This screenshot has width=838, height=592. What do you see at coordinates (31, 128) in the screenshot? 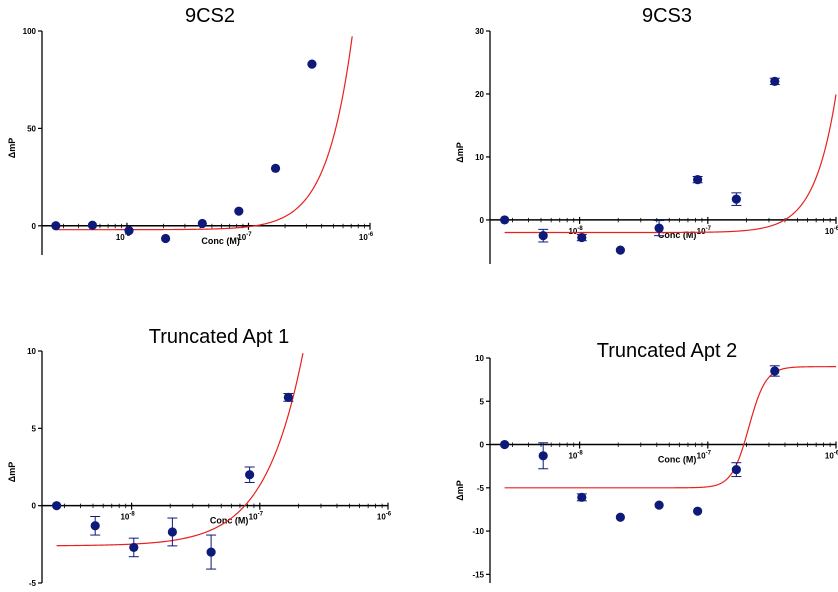
I see `y-tick-label: 50` at bounding box center [31, 128].